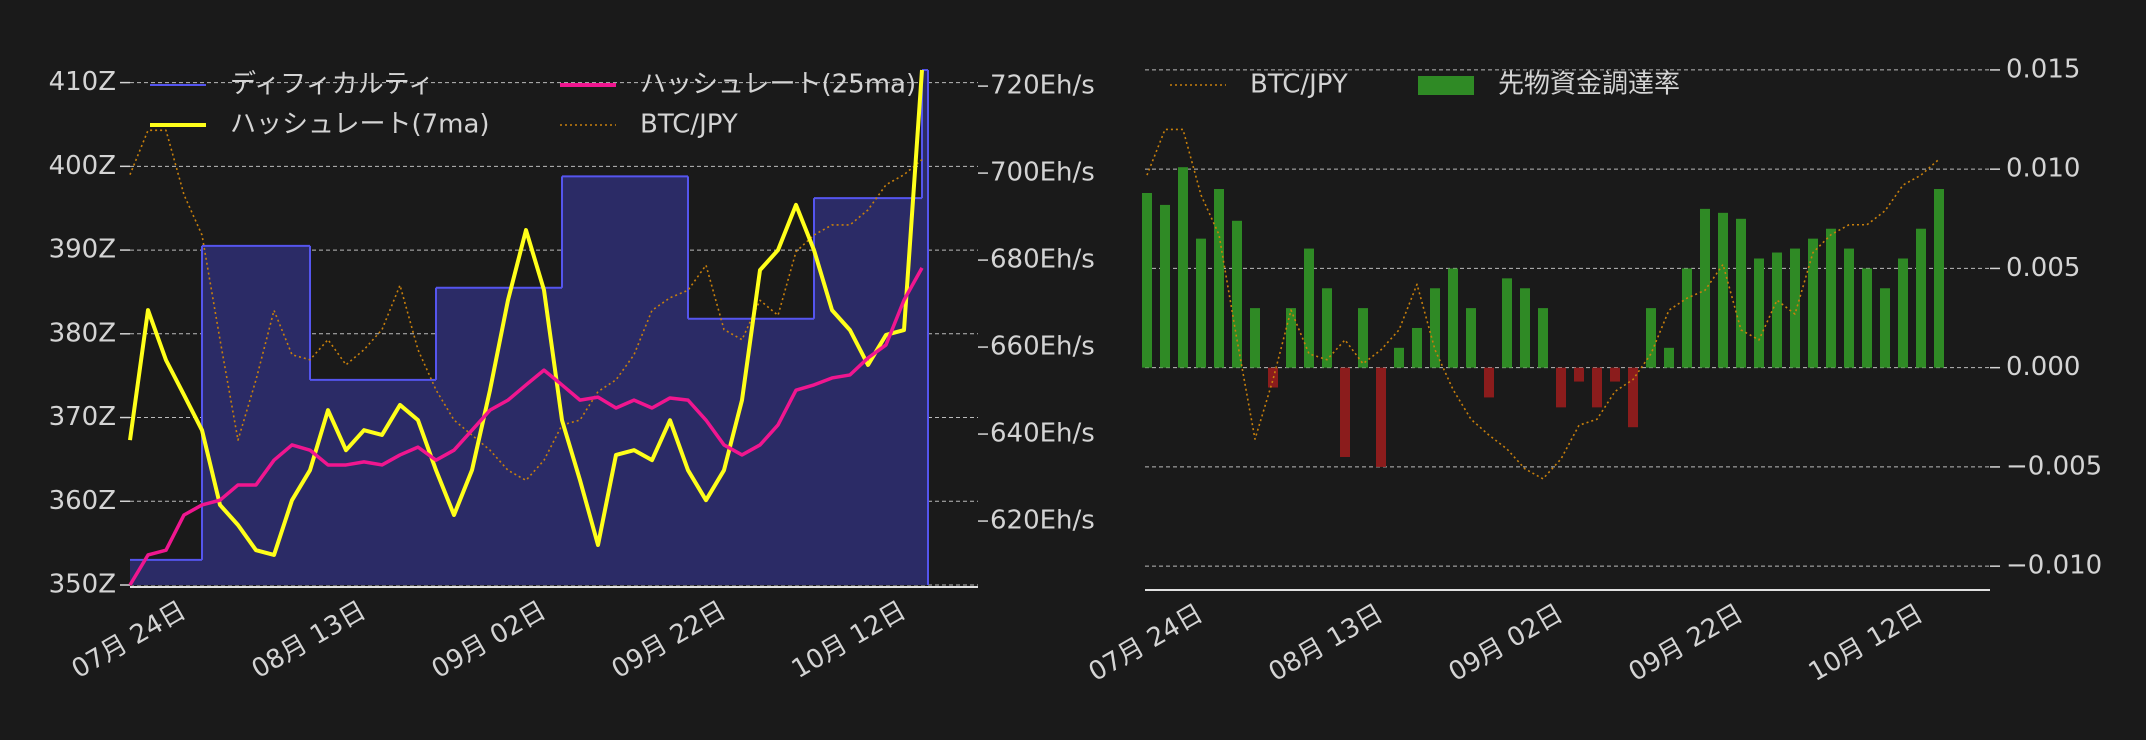  Describe the element at coordinates (2043, 268) in the screenshot. I see `y-tick-label: 0.005` at that location.